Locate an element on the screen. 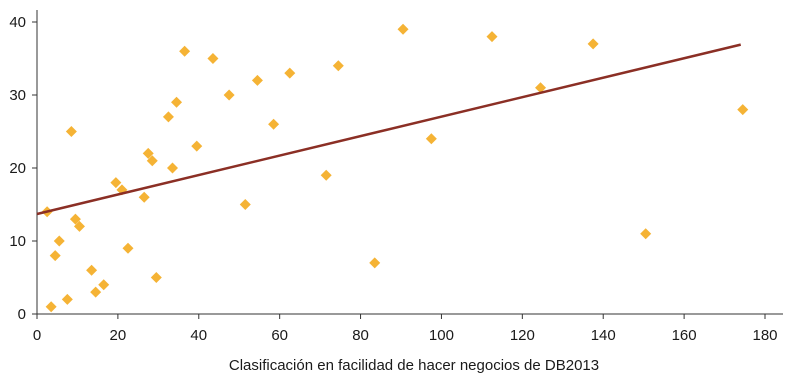 The height and width of the screenshot is (379, 785). x-tick-label: 0 is located at coordinates (37, 335).